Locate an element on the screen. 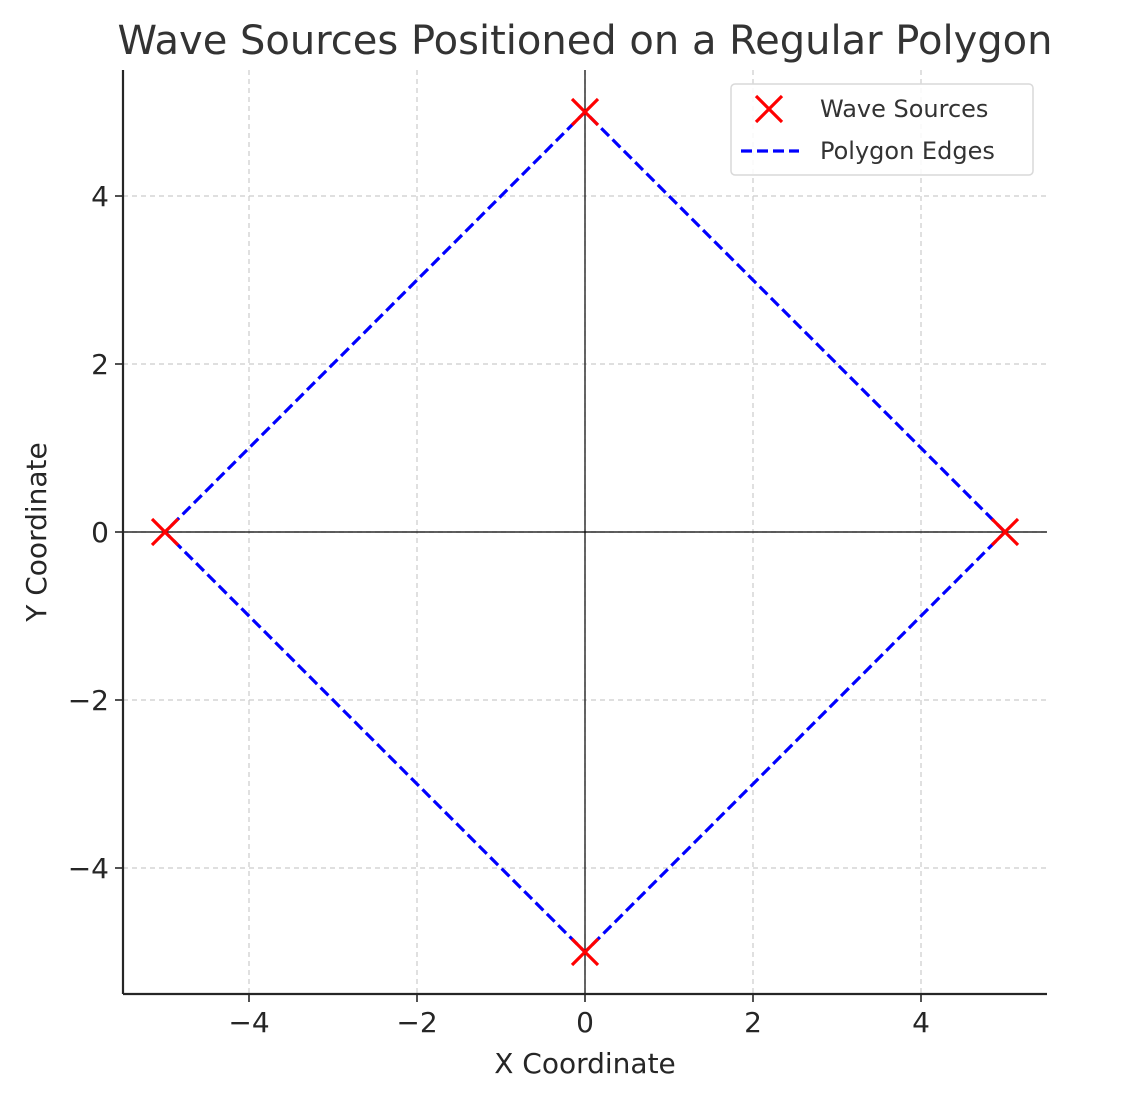 The width and height of the screenshot is (1125, 1101). legend-entries: Wave Sources Polygon Edges is located at coordinates (868, 129).